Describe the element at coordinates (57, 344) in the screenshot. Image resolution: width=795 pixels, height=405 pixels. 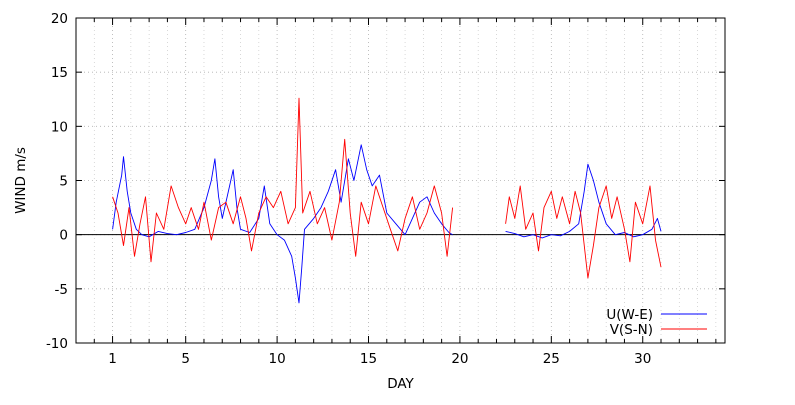
I see `y-tick-label: -10` at that location.